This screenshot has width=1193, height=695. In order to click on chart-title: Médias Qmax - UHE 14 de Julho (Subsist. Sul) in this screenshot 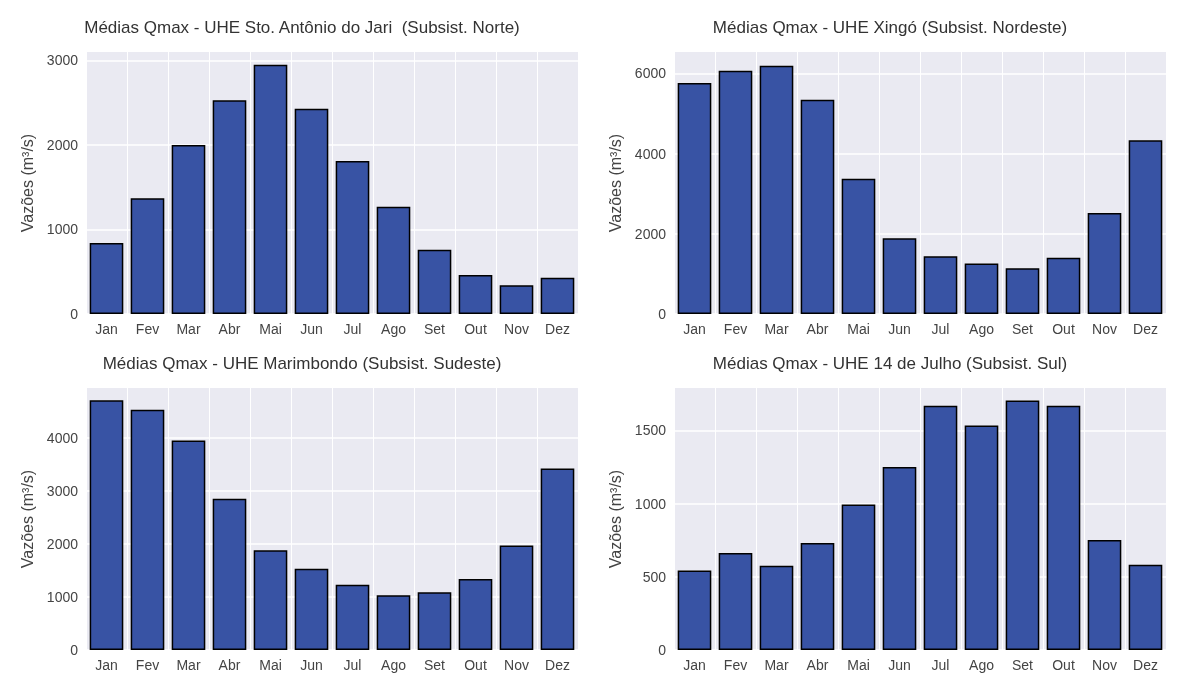, I will do `click(890, 363)`.